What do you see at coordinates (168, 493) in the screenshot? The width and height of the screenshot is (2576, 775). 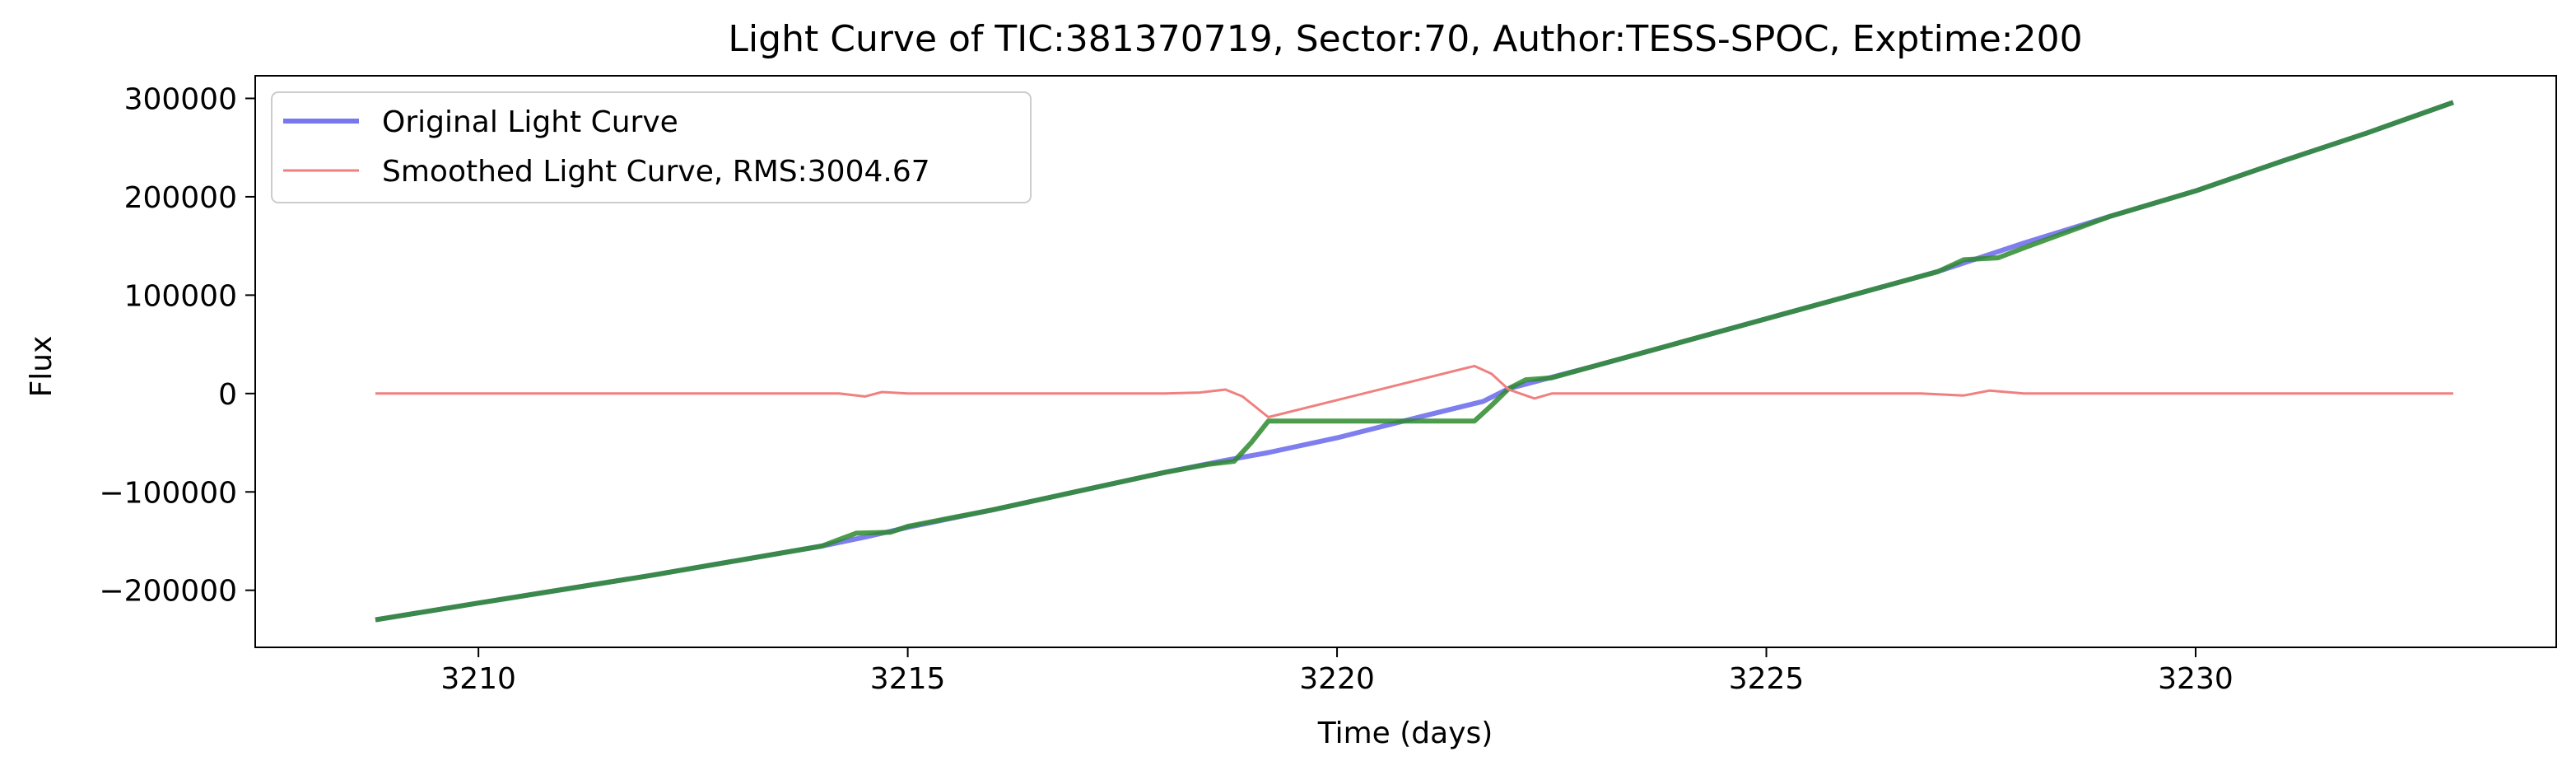 I see `y-tick-label: −100000` at bounding box center [168, 493].